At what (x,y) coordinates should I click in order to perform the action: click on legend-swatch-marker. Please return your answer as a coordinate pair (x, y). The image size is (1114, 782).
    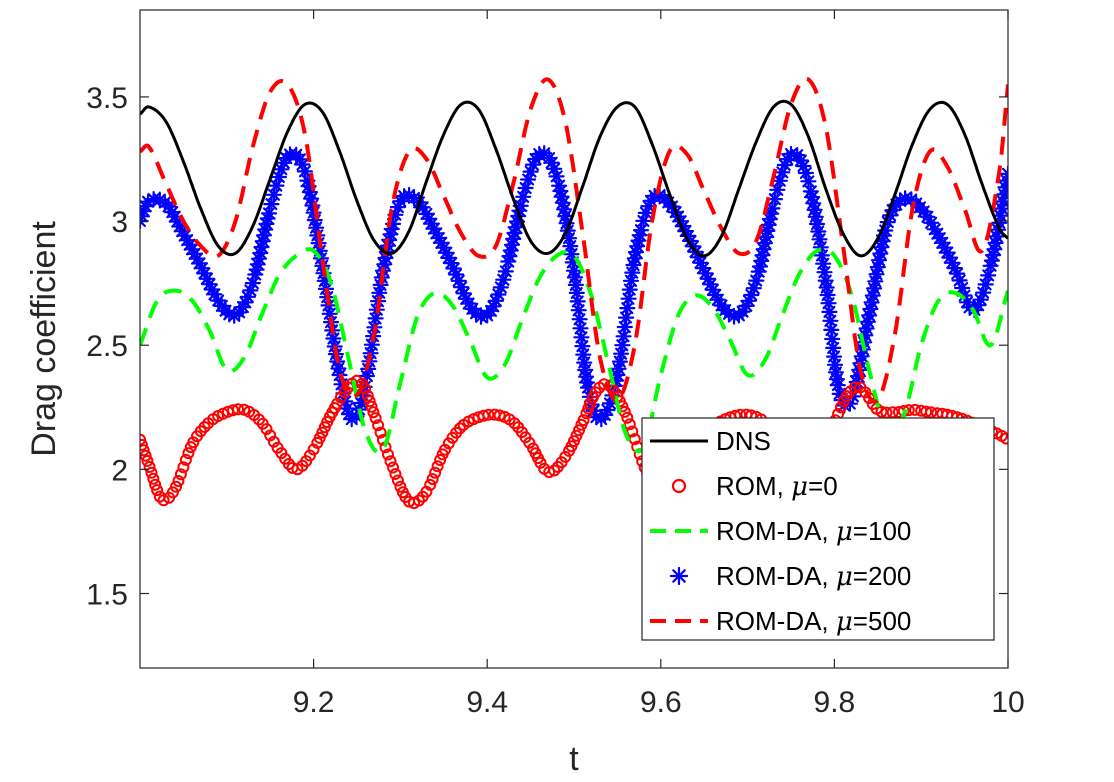
    Looking at the image, I should click on (679, 486).